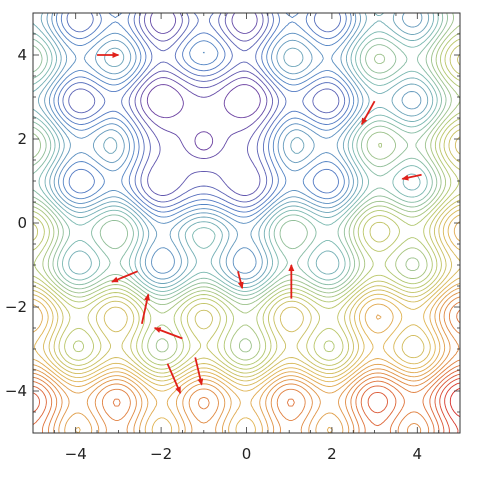 The width and height of the screenshot is (481, 480). What do you see at coordinates (247, 454) in the screenshot?
I see `x-tick-label: 0` at bounding box center [247, 454].